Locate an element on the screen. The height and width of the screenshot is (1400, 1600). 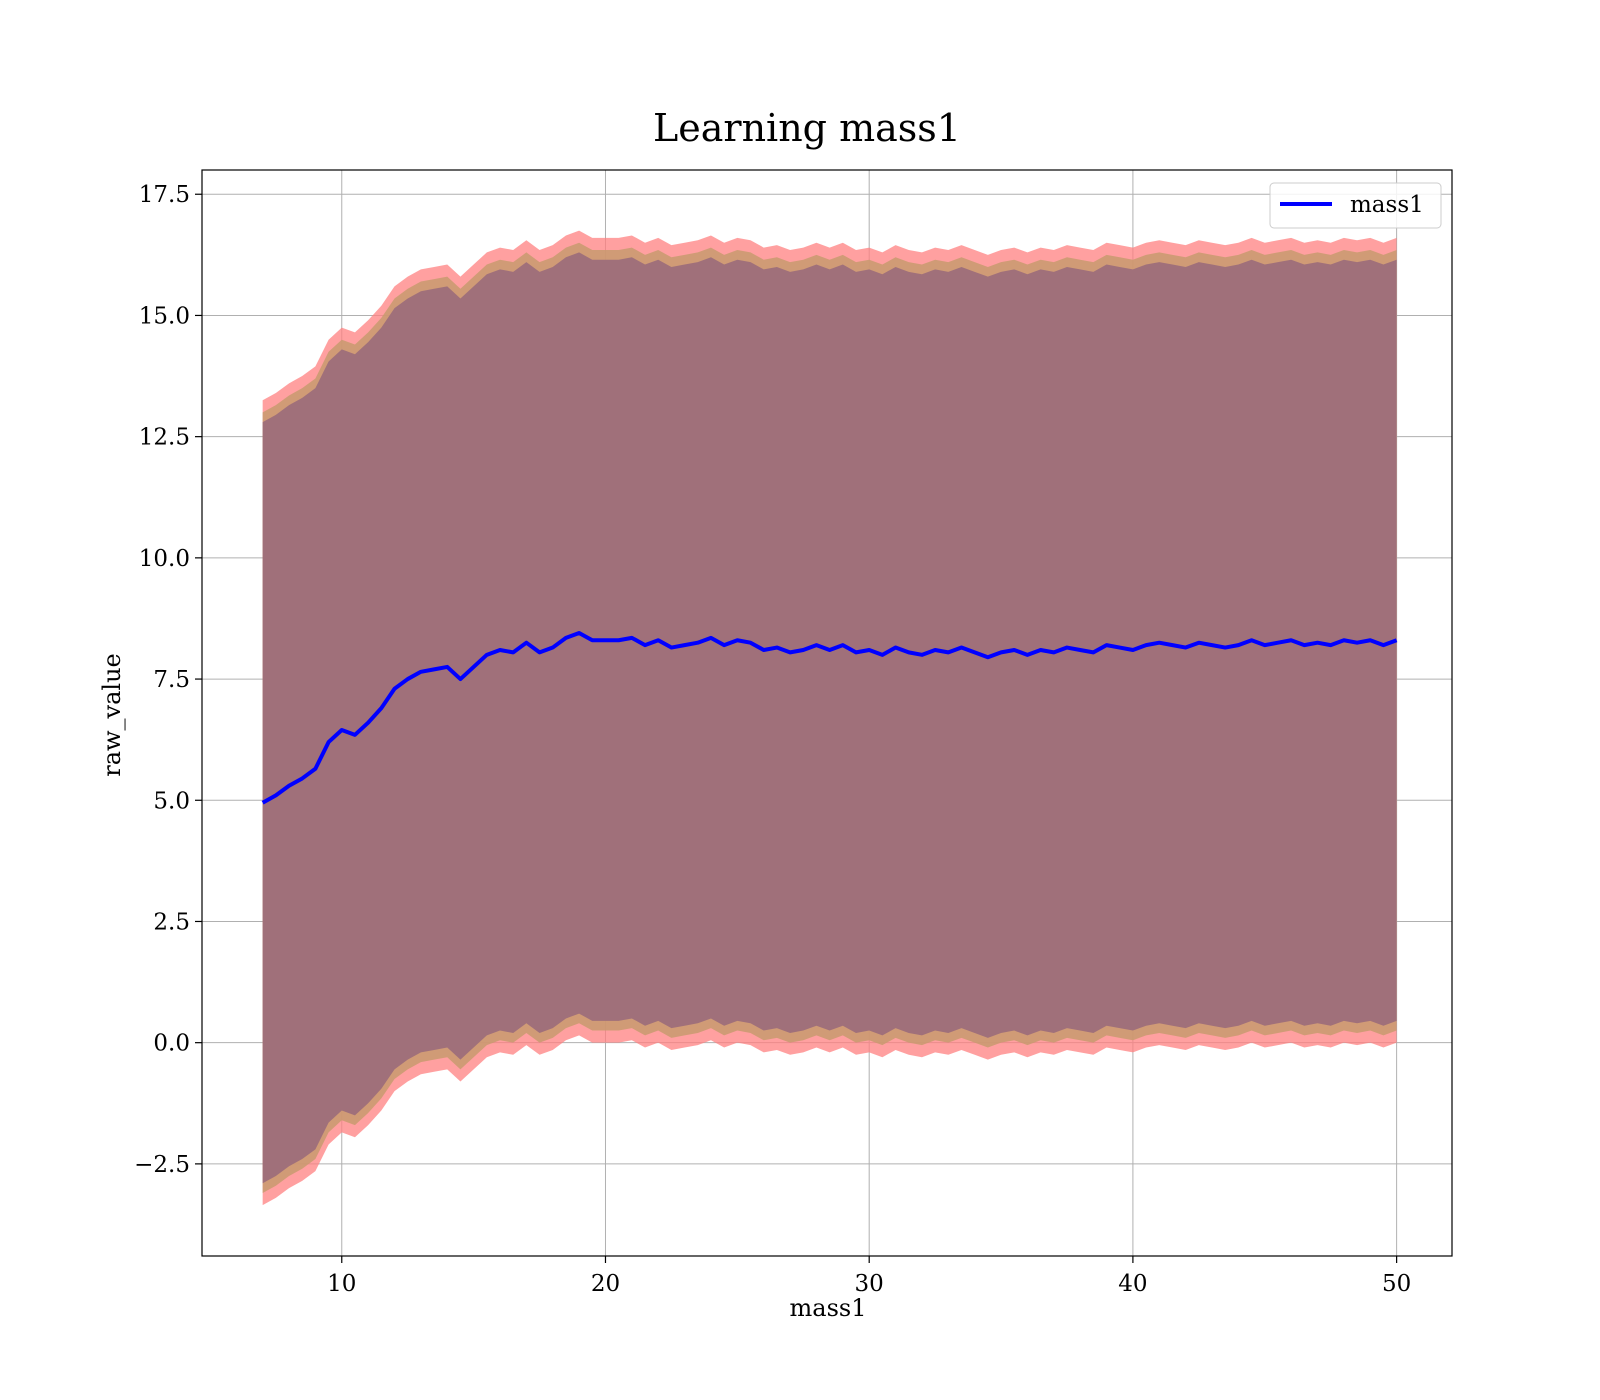
y-tick-label: 17.5 is located at coordinates (164, 195).